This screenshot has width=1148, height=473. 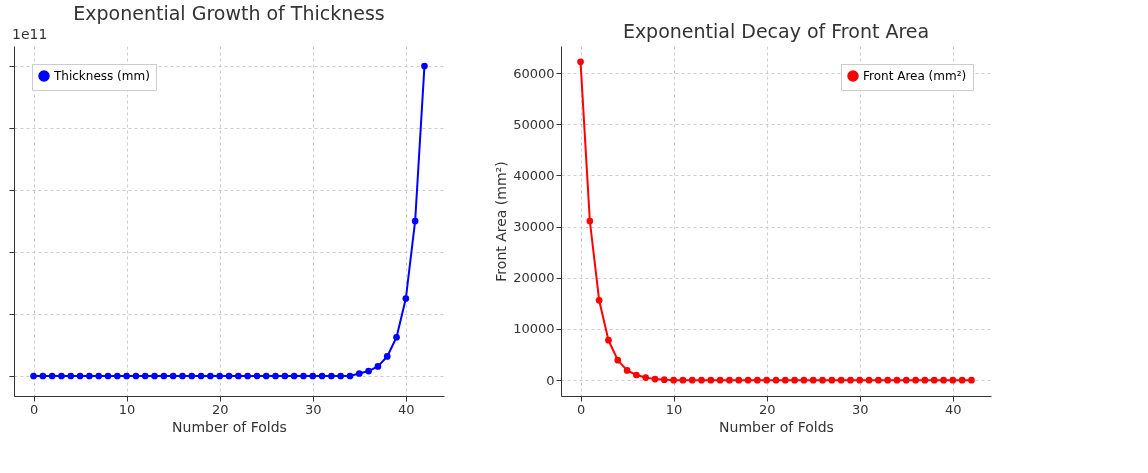 What do you see at coordinates (313, 409) in the screenshot?
I see `x-tick-label: 30` at bounding box center [313, 409].